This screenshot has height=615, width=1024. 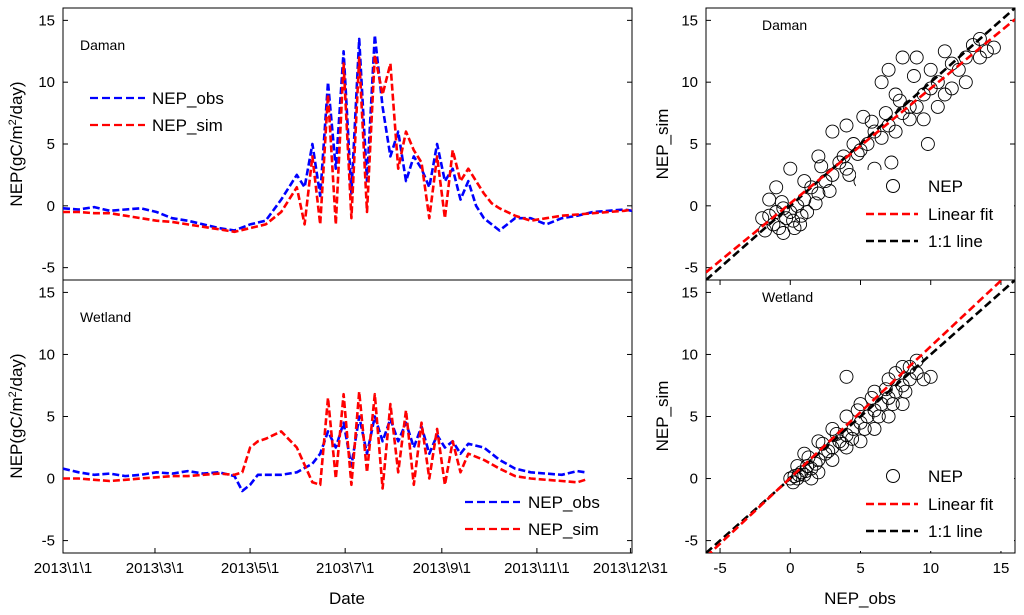 I want to click on series-line-nep-sim, so click(x=324, y=440).